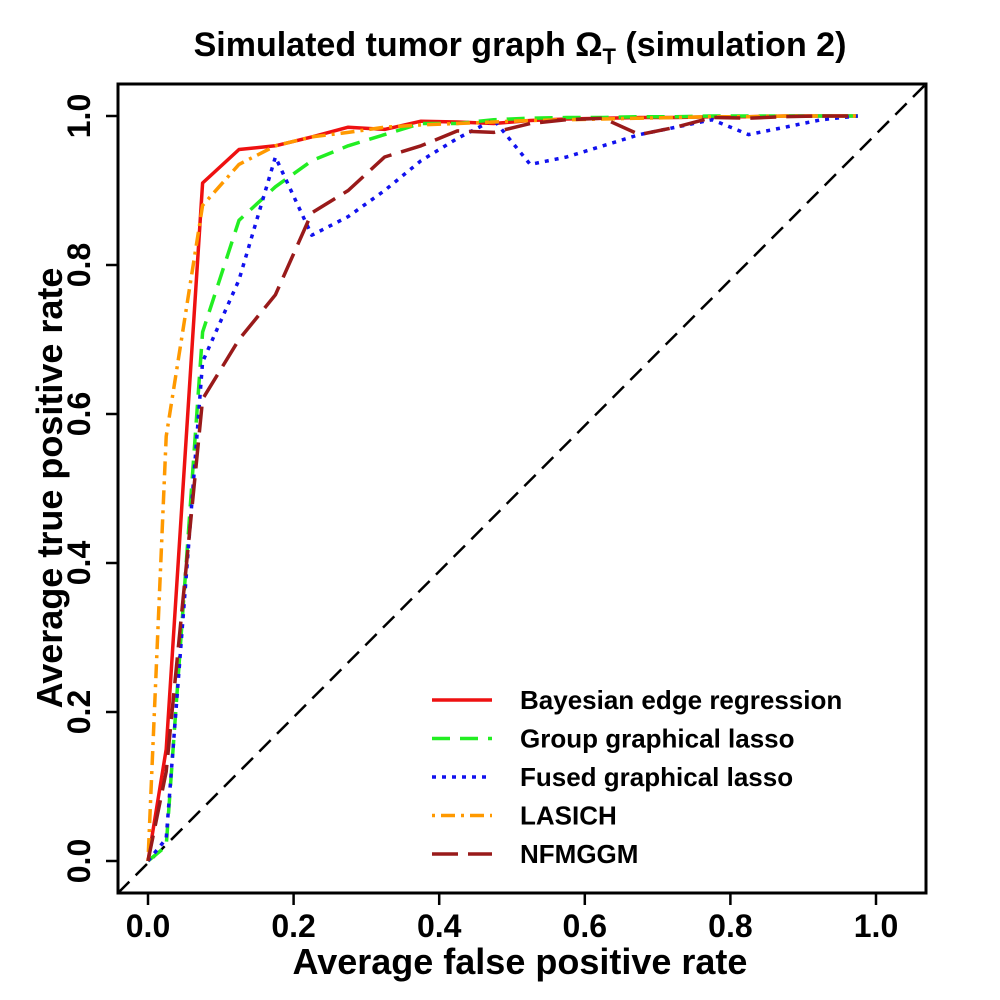 The width and height of the screenshot is (1000, 1000). Describe the element at coordinates (657, 739) in the screenshot. I see `legend-label: Group graphical lasso` at that location.